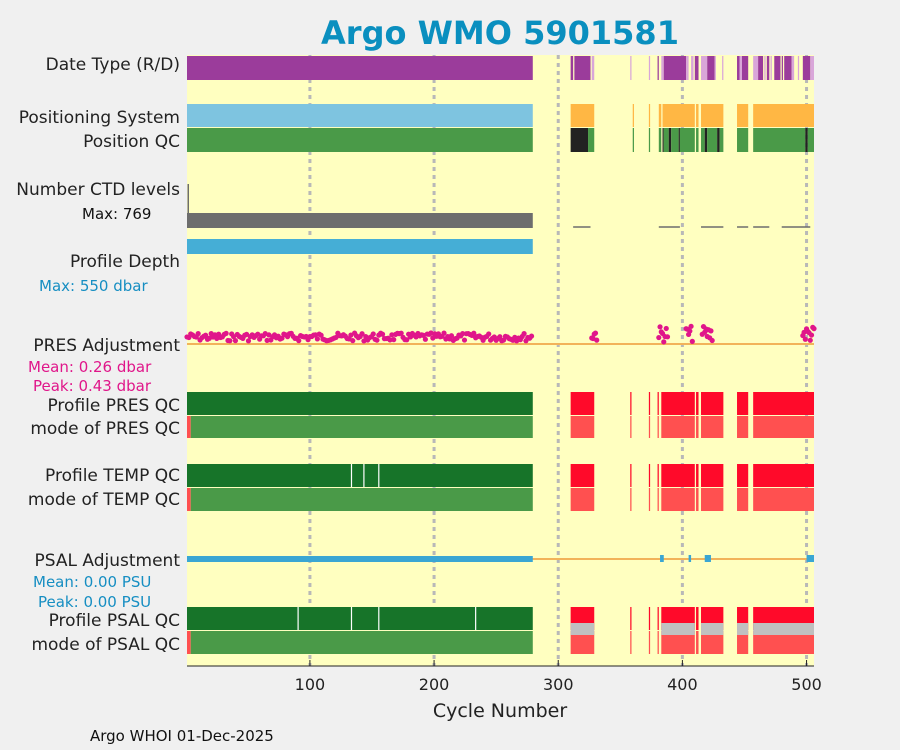 The width and height of the screenshot is (900, 750). What do you see at coordinates (94, 602) in the screenshot?
I see `stat-psal-peak: Peak: 0.00 PSU` at bounding box center [94, 602].